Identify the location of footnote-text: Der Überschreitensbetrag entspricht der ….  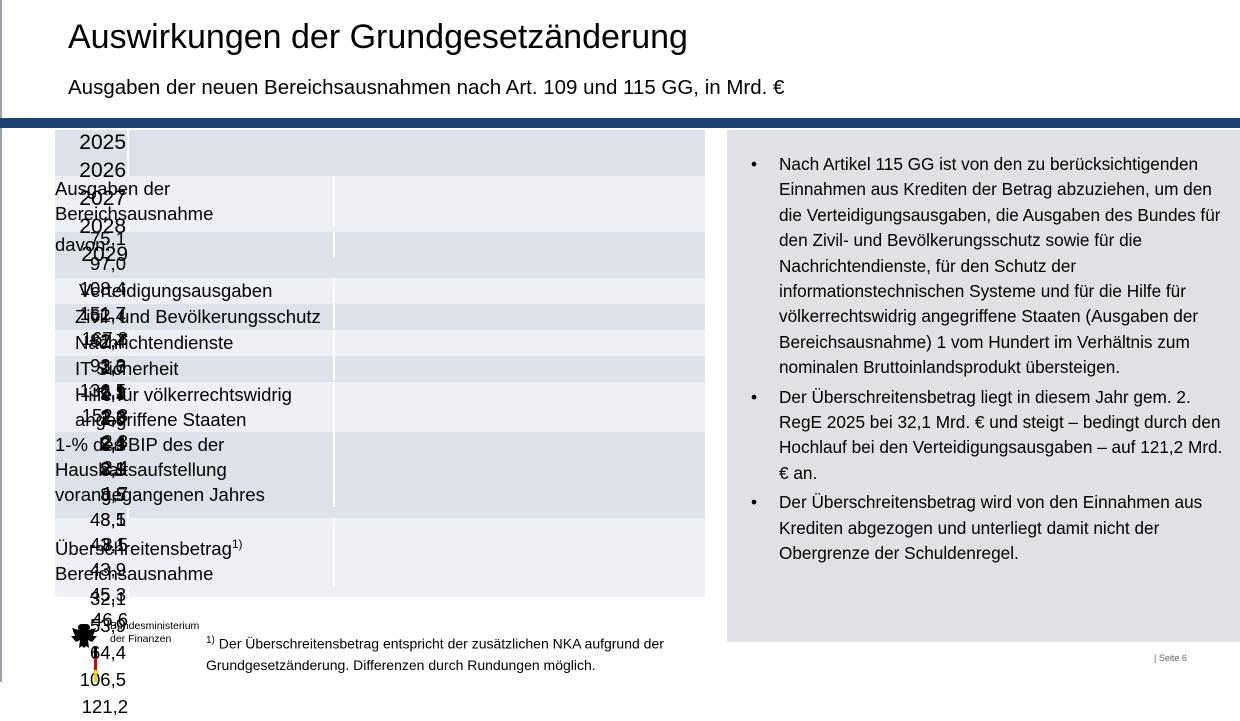
(435, 654).